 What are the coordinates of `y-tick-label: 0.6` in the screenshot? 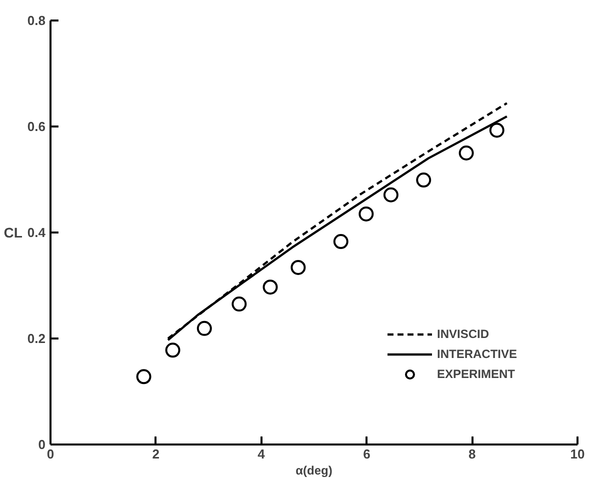 It's located at (36, 126).